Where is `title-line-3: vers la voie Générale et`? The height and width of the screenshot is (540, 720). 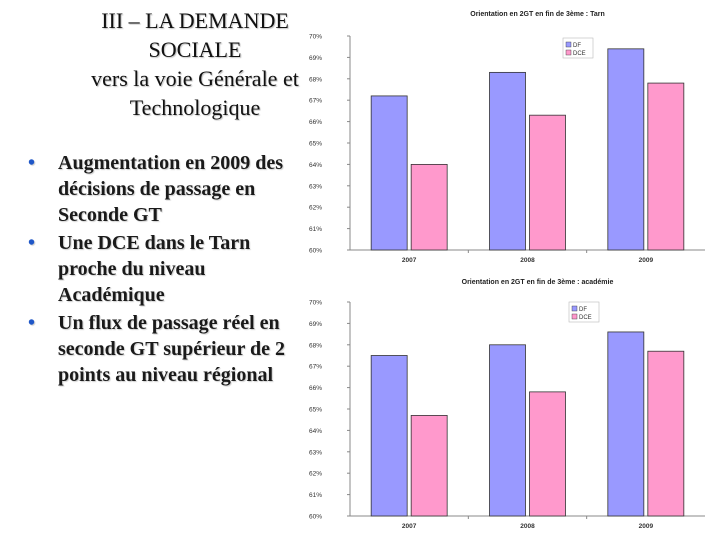 title-line-3: vers la voie Générale et is located at coordinates (195, 78).